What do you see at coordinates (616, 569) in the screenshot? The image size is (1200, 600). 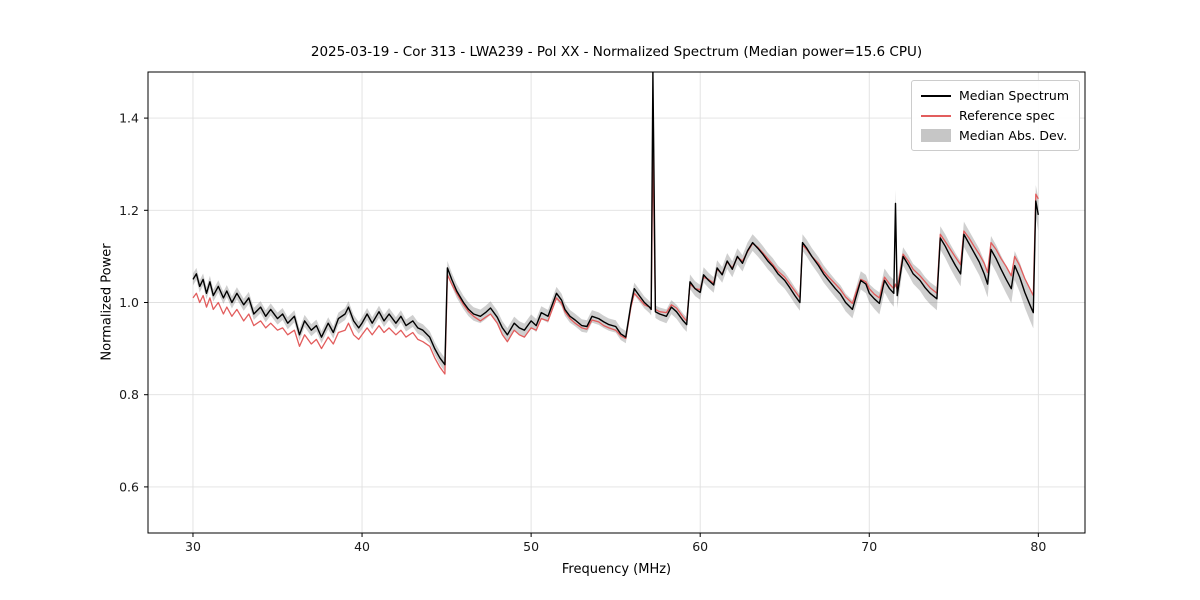 I see `x-axis-label: Frequency (MHz)` at bounding box center [616, 569].